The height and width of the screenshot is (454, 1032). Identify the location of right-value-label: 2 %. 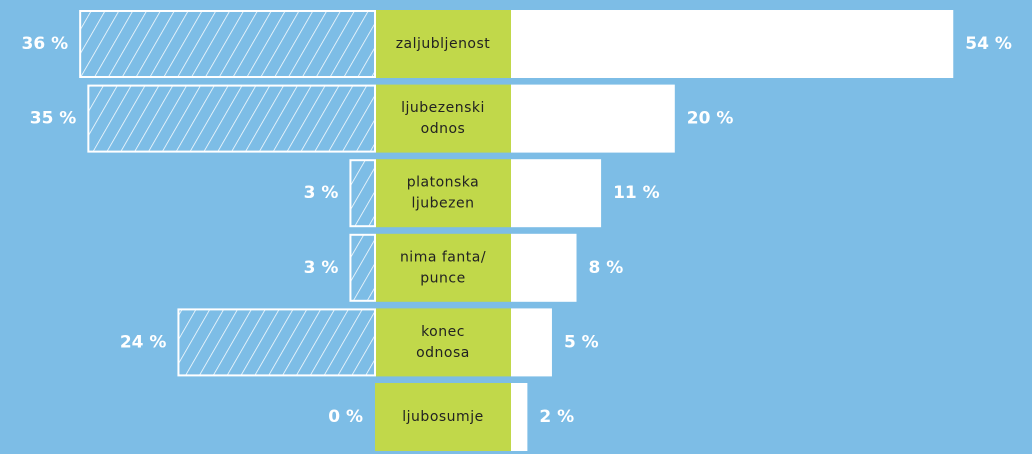
(556, 417).